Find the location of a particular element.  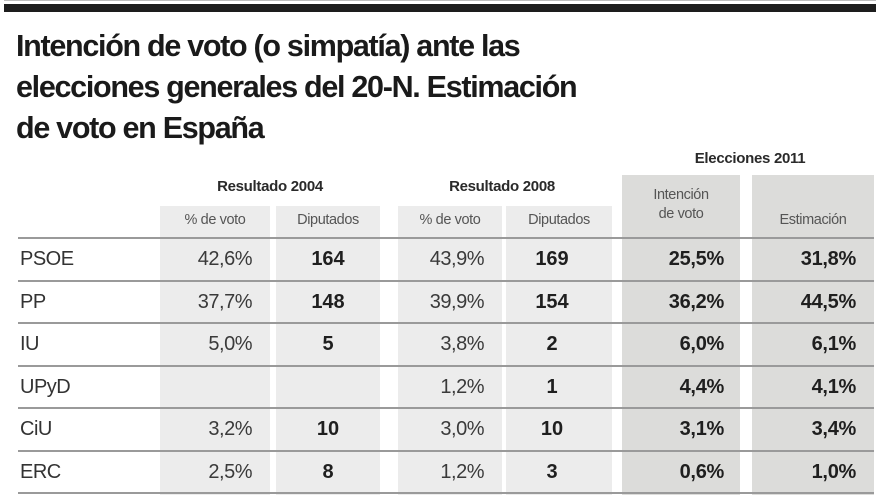

cell-2008-pct: 43,9% is located at coordinates (457, 259).